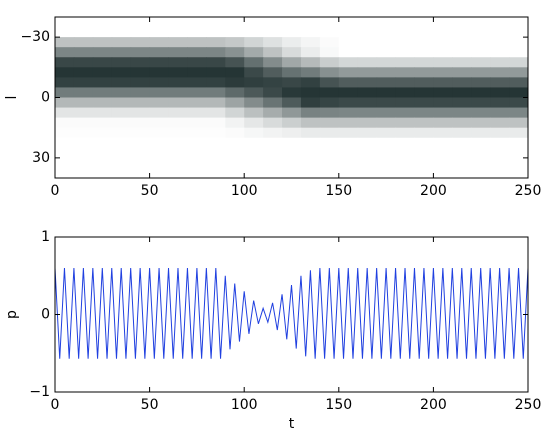  I want to click on y-tick-label: 0, so click(45, 98).